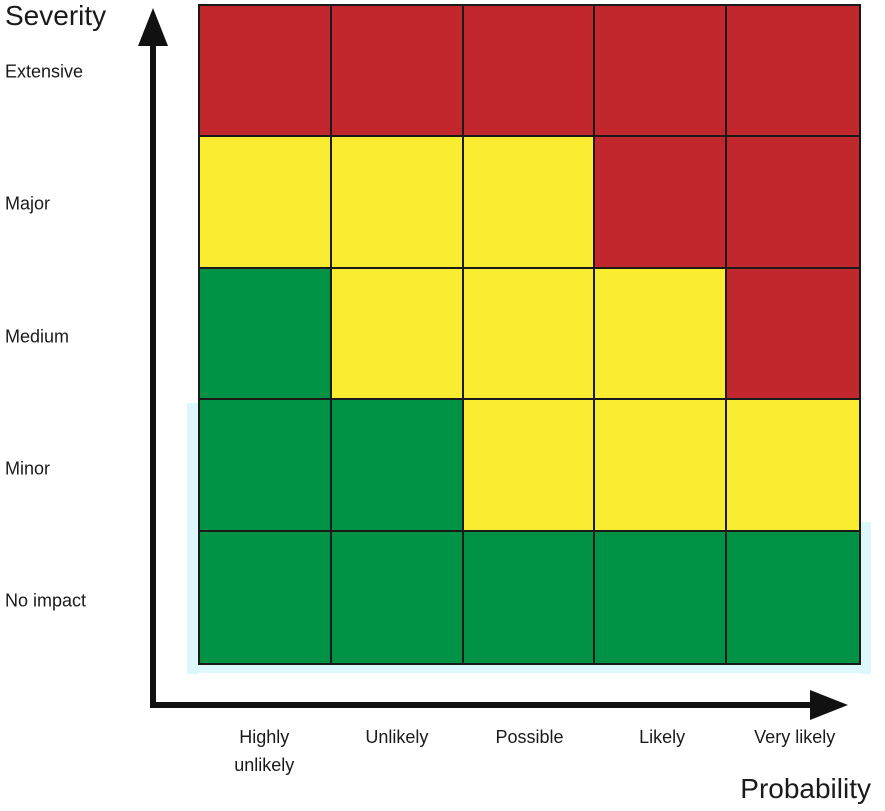 The height and width of the screenshot is (811, 885). I want to click on y-axis-label: Minor, so click(28, 468).